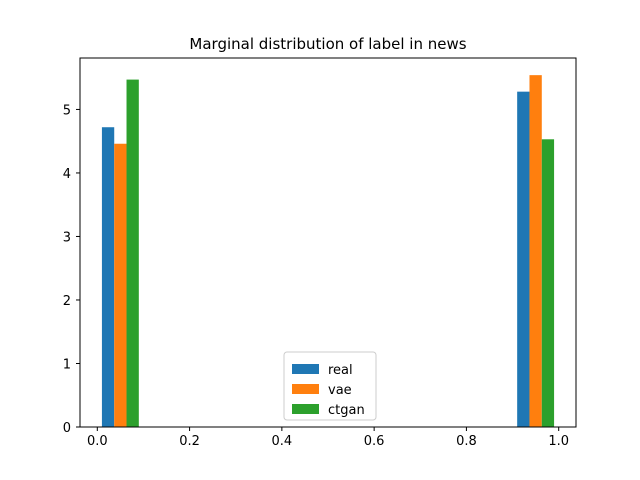  I want to click on x-tick-label: 0.0, so click(97, 441).